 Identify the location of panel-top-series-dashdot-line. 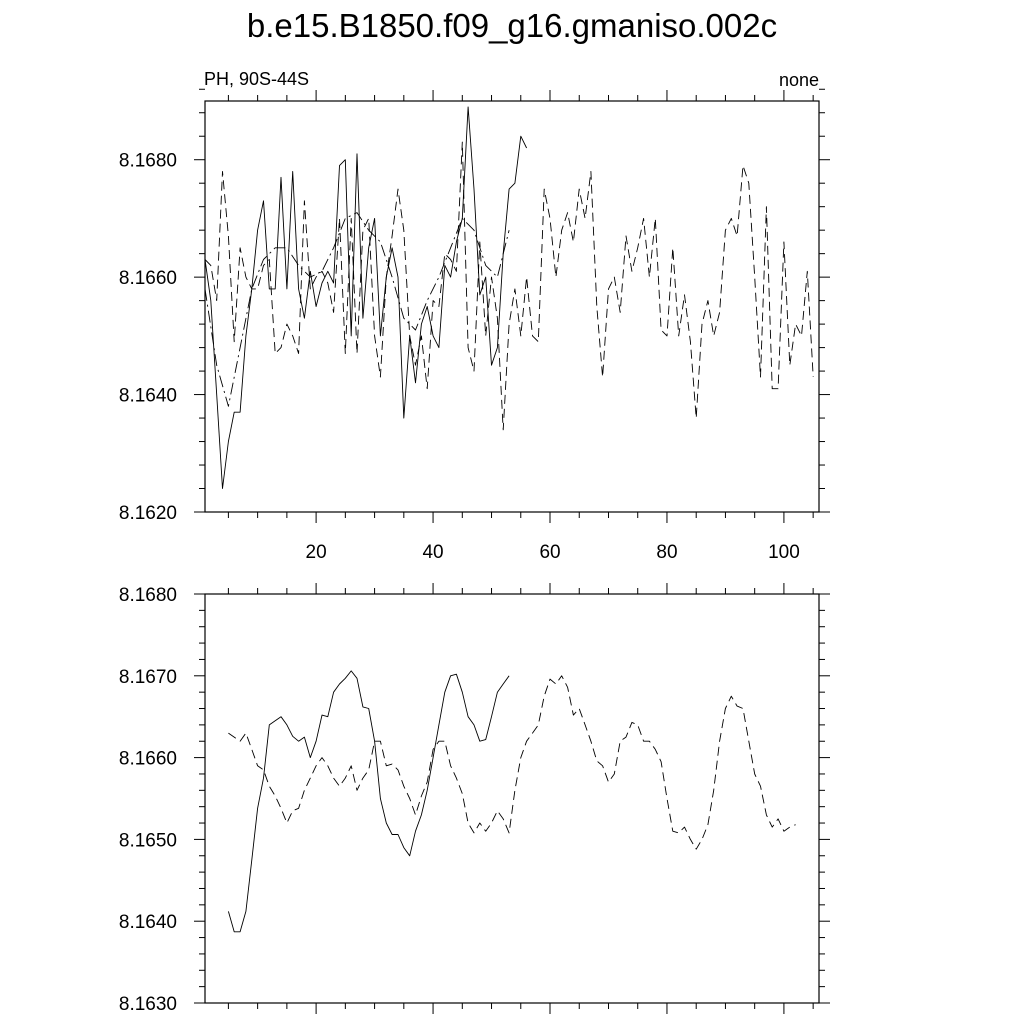
(357, 309).